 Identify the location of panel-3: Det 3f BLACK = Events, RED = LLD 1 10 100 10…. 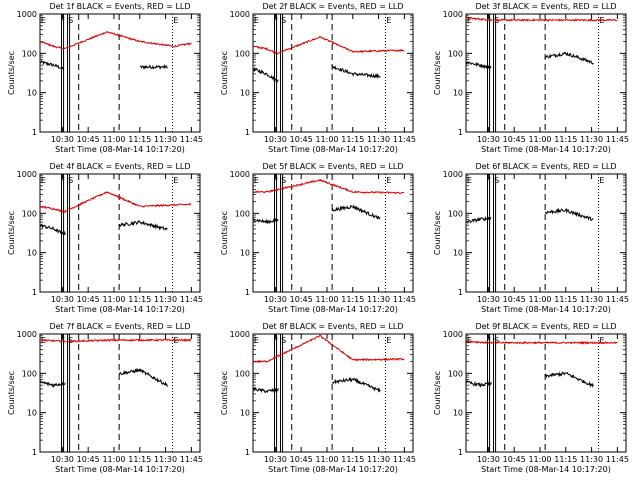
(531, 78).